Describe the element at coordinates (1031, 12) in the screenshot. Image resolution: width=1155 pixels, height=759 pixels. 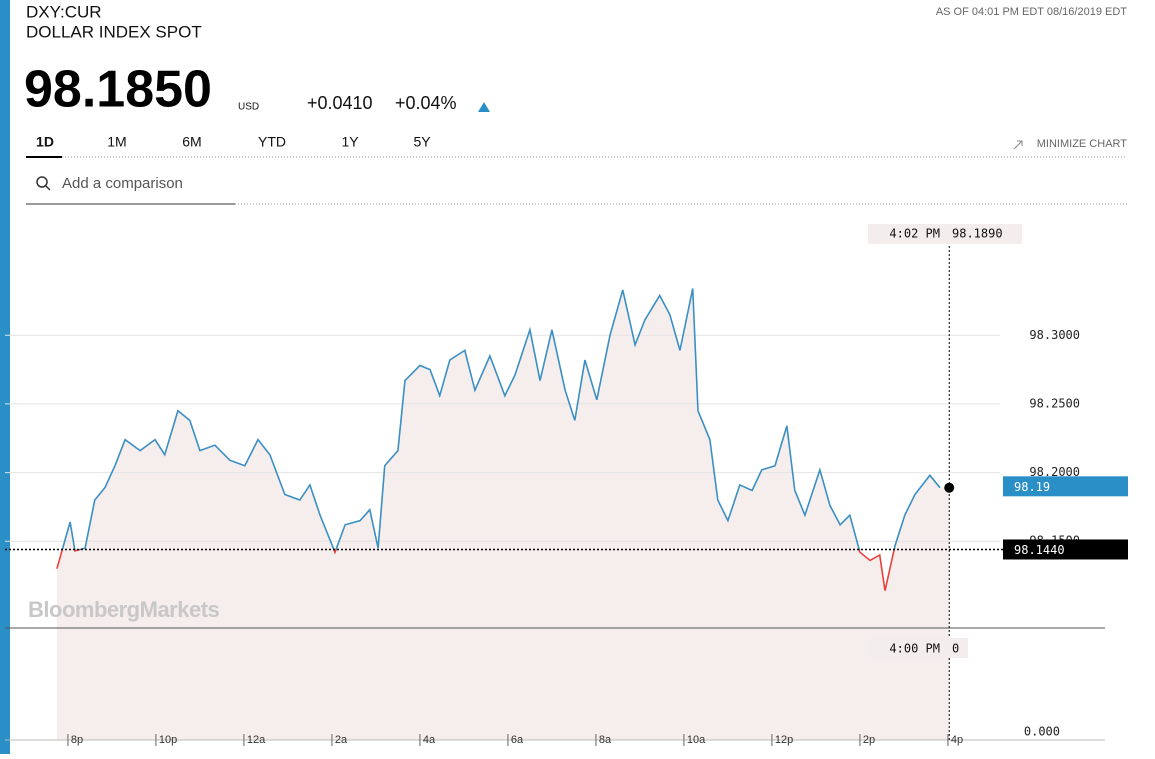
I see `as-of: AS OF 04:01 PM EDT 08/16/2019 EDT` at that location.